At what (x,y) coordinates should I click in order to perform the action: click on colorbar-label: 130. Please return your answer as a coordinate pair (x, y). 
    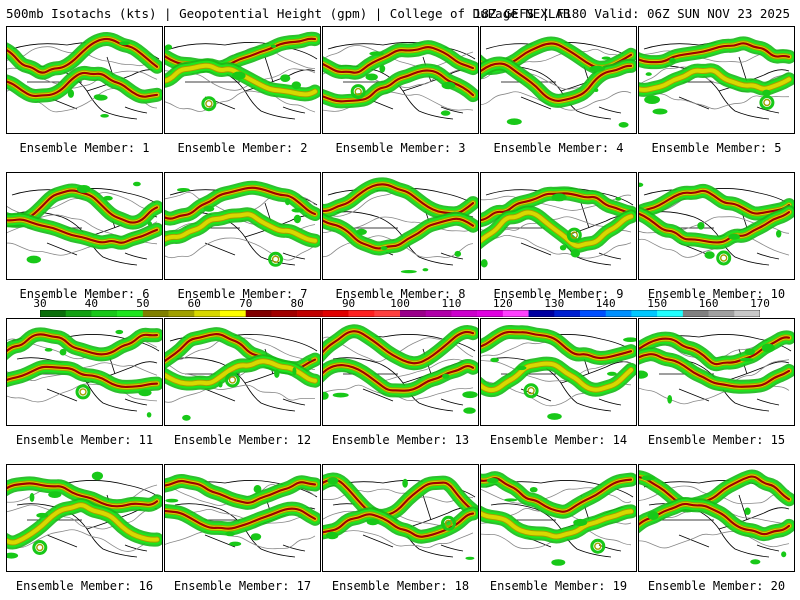
    Looking at the image, I should click on (554, 303).